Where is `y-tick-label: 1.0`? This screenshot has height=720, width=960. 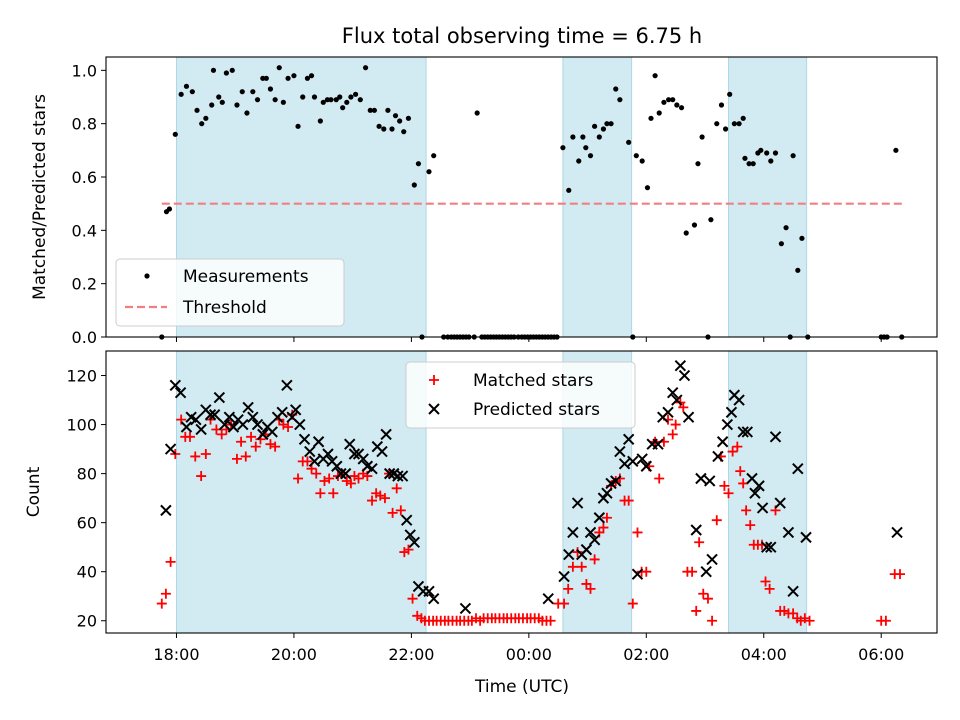
y-tick-label: 1.0 is located at coordinates (84, 70).